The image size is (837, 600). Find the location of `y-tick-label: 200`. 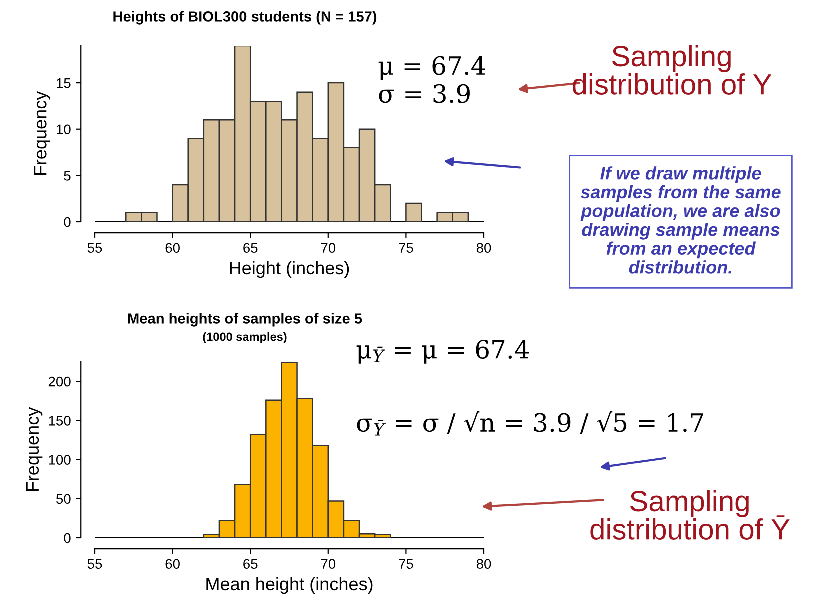

y-tick-label: 200 is located at coordinates (59, 381).